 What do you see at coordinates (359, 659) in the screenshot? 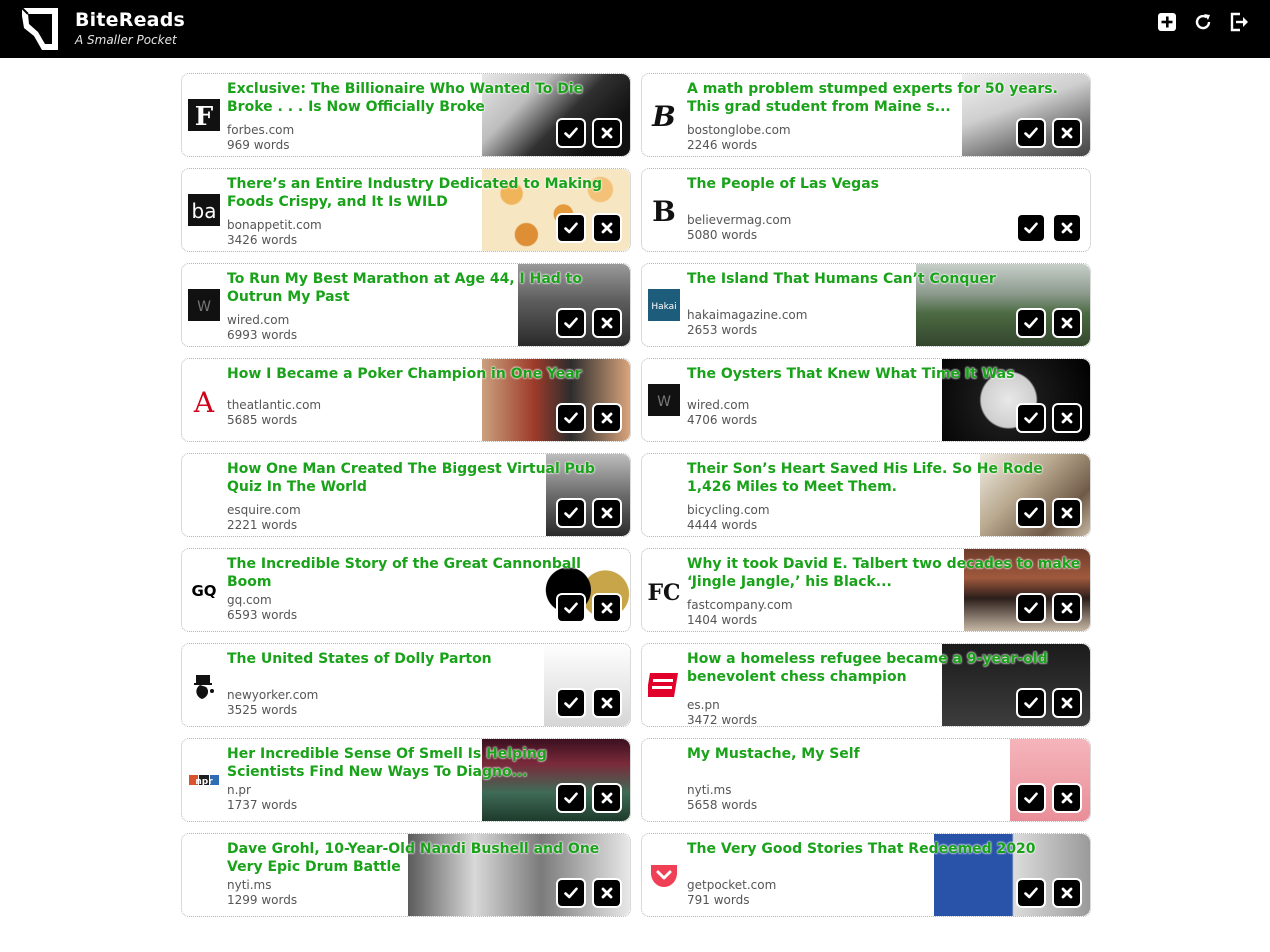
I see `article-title-link: The United States of Dolly Parton` at bounding box center [359, 659].